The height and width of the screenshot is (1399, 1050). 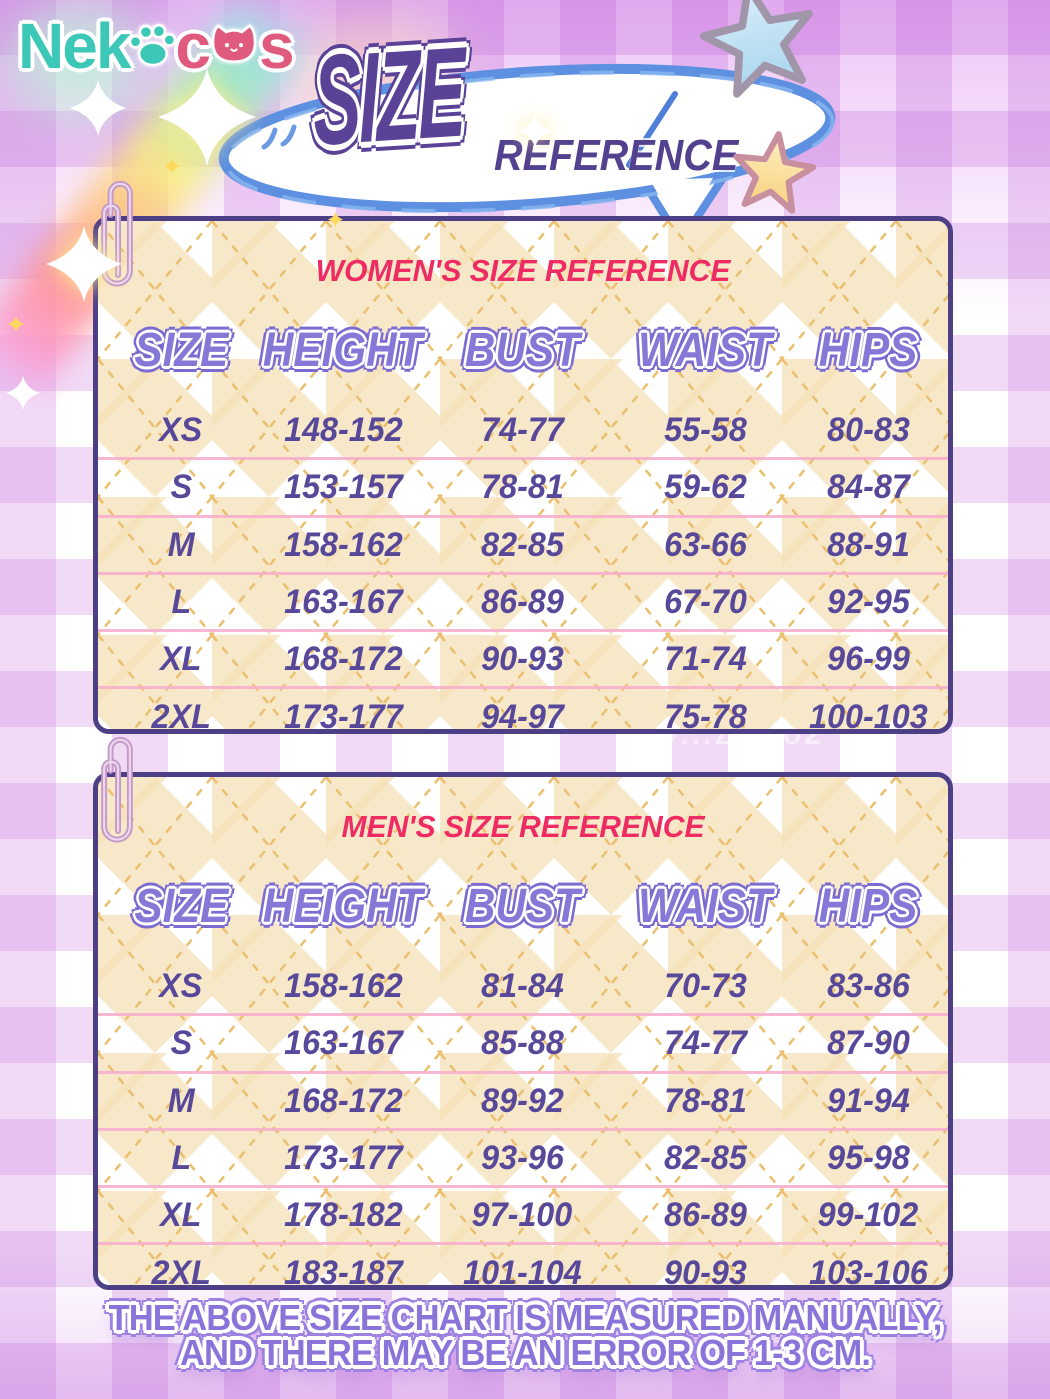 What do you see at coordinates (522, 715) in the screenshot?
I see `bust-cell: 94-97` at bounding box center [522, 715].